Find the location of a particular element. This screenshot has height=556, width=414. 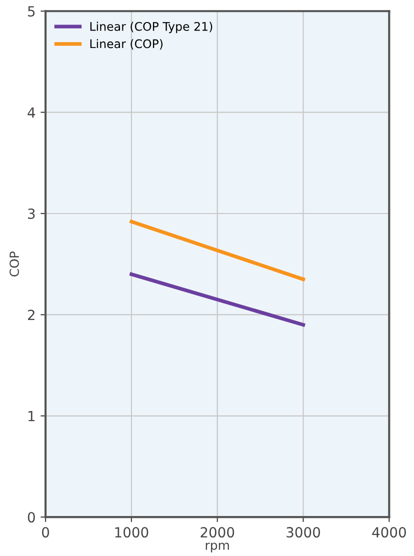

y-tick-label: 3 is located at coordinates (31, 213).